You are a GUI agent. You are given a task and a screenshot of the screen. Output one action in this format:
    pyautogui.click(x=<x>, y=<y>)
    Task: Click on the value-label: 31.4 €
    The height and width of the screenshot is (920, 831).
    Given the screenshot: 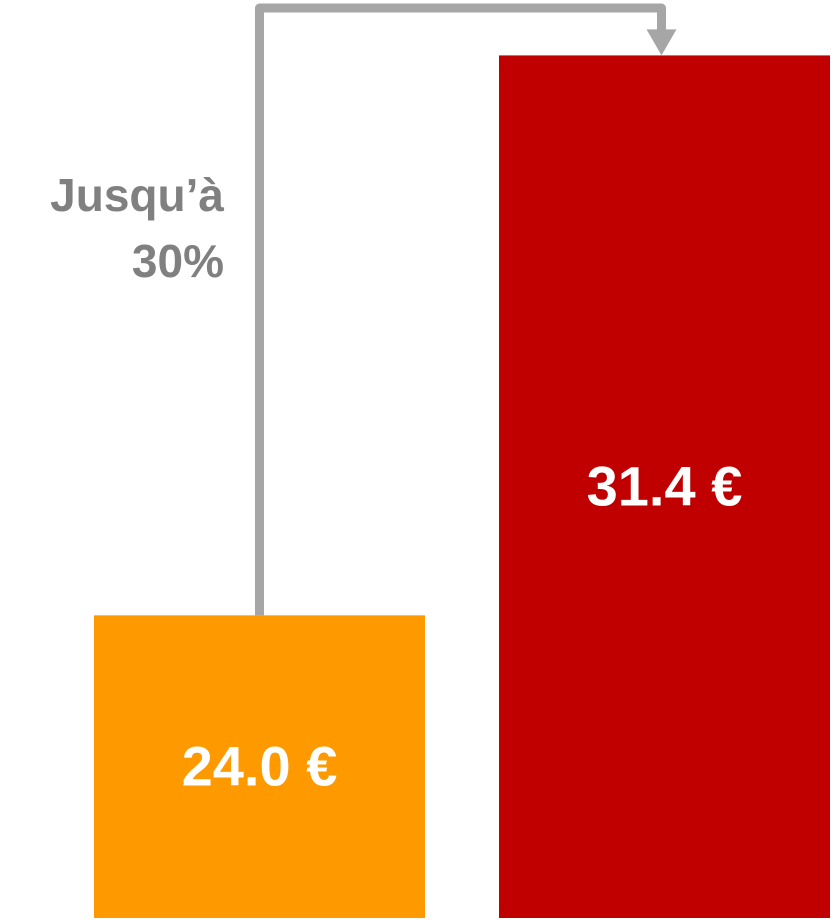 What is the action you would take?
    pyautogui.click(x=665, y=485)
    